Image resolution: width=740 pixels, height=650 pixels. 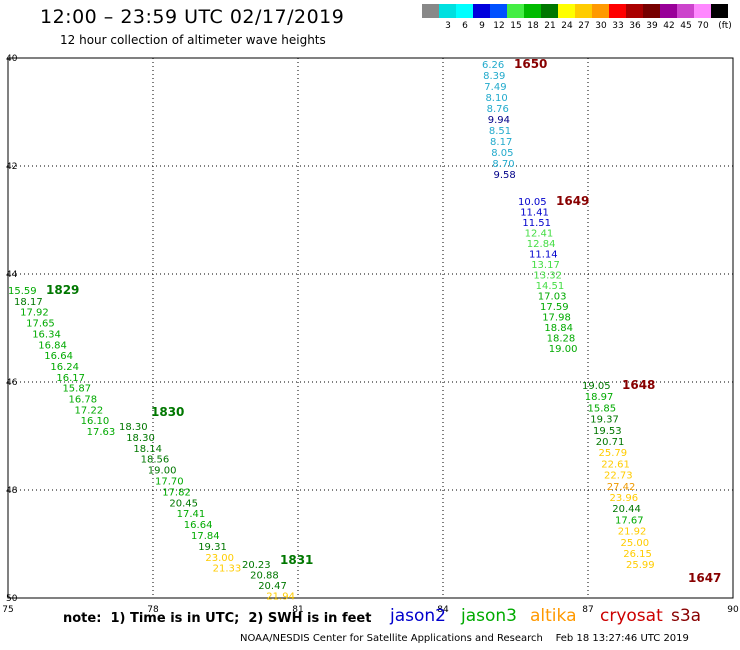 I want to click on satellite-name: s3a, so click(x=686, y=616).